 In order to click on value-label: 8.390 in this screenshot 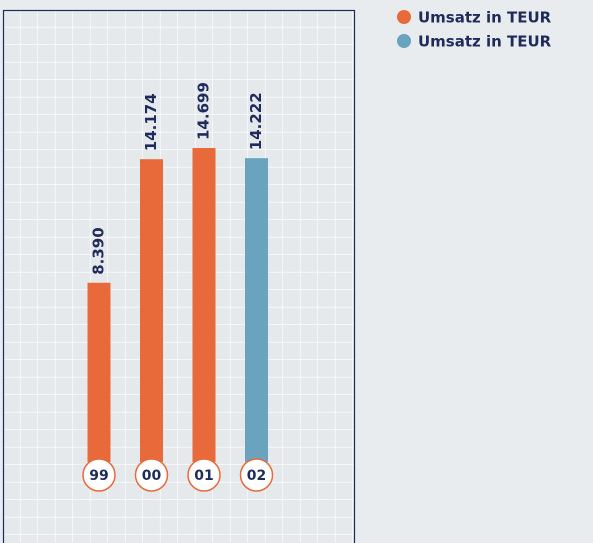, I will do `click(99, 250)`.